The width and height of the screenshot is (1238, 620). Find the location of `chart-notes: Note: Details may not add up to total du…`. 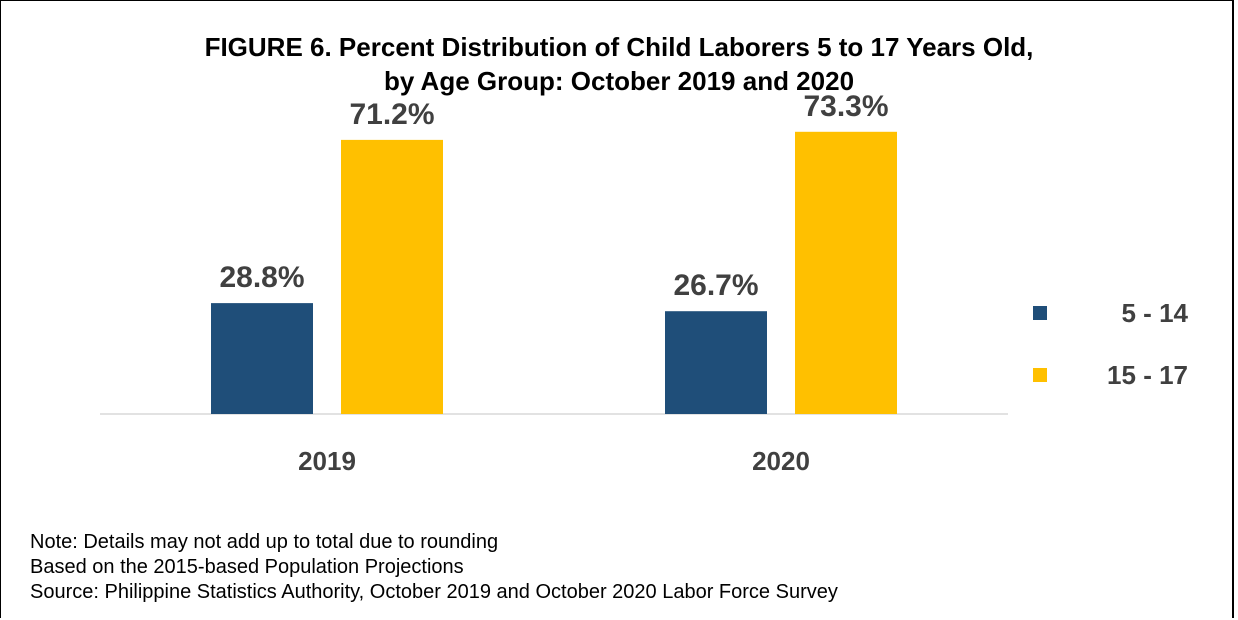

chart-notes: Note: Details may not add up to total du… is located at coordinates (434, 567).